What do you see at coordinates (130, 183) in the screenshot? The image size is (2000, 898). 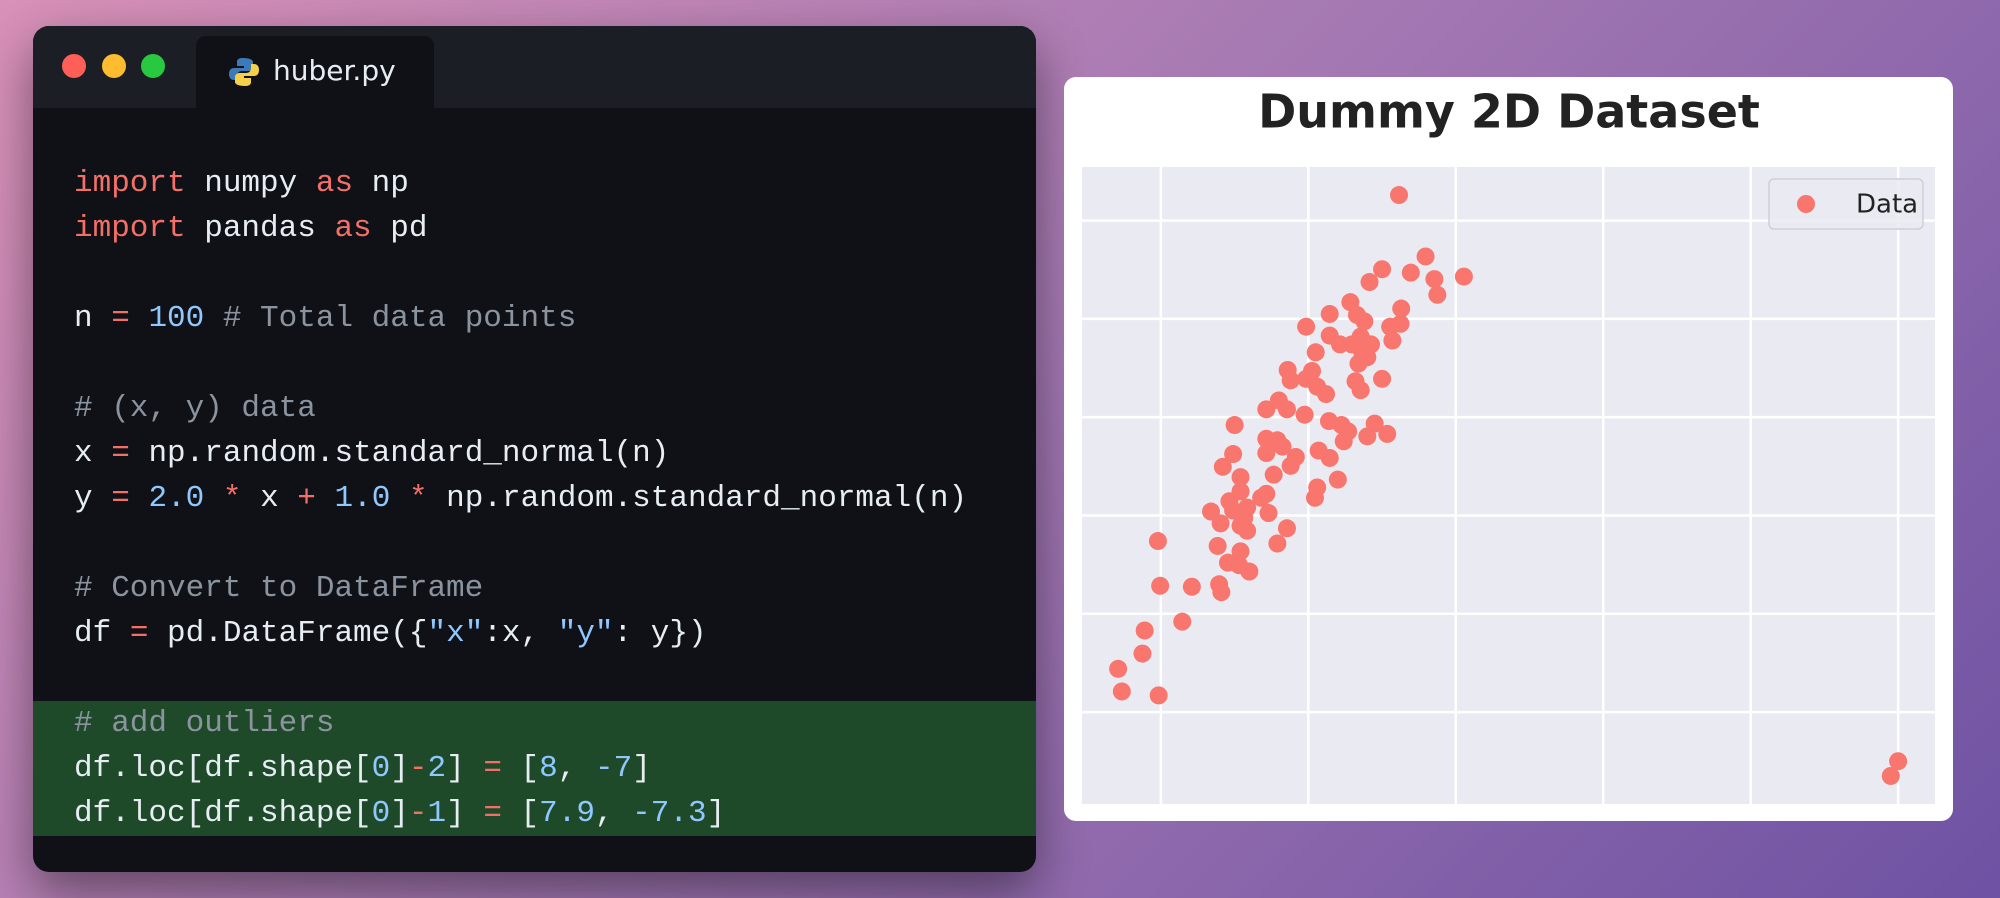 I see `code-token: import` at bounding box center [130, 183].